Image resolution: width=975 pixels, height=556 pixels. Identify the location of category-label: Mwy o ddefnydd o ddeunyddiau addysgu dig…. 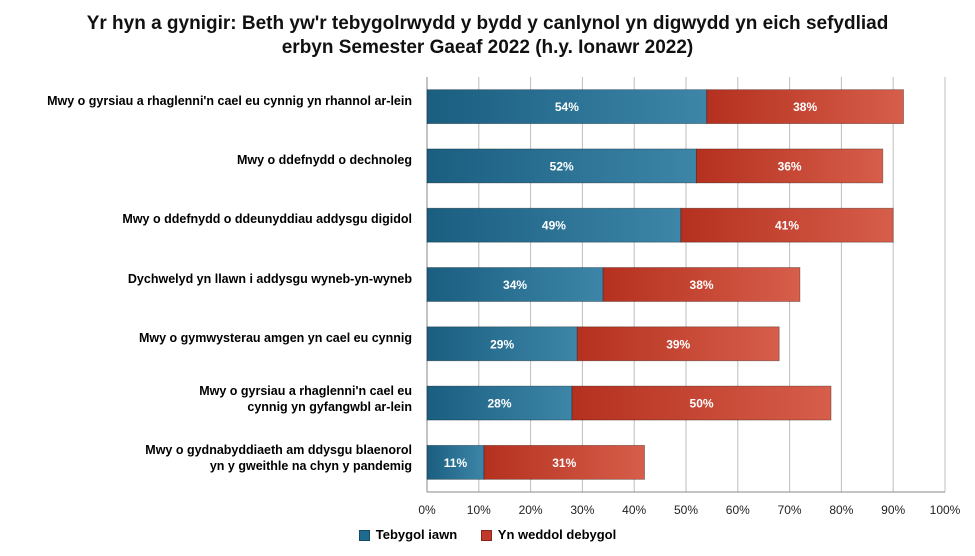
(212, 219).